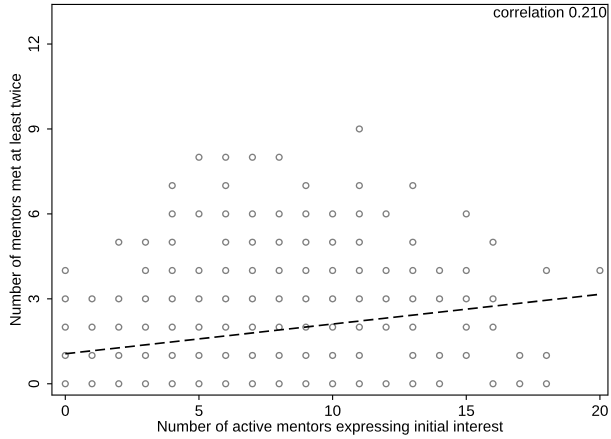 The image size is (611, 439). What do you see at coordinates (550, 12) in the screenshot?
I see `annotation: correlation 0.210` at bounding box center [550, 12].